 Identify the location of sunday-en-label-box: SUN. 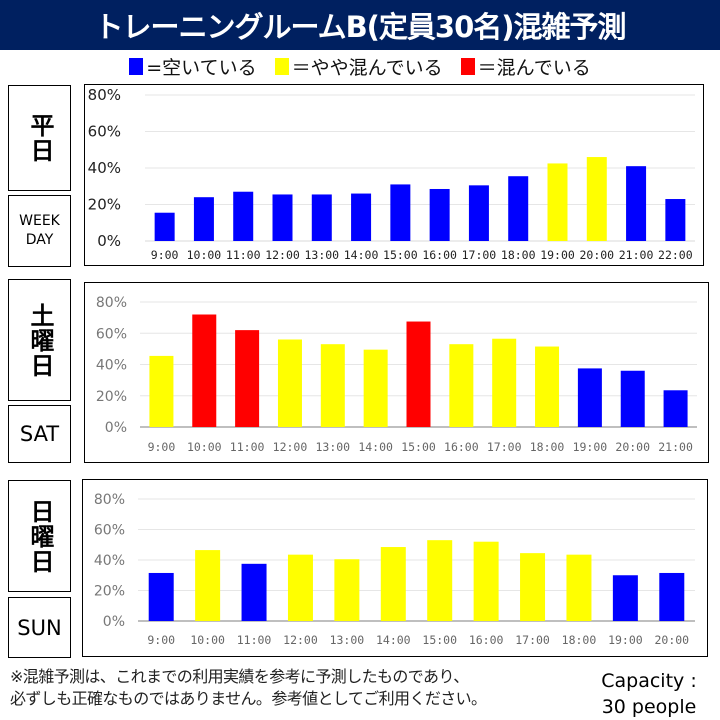
(39, 627).